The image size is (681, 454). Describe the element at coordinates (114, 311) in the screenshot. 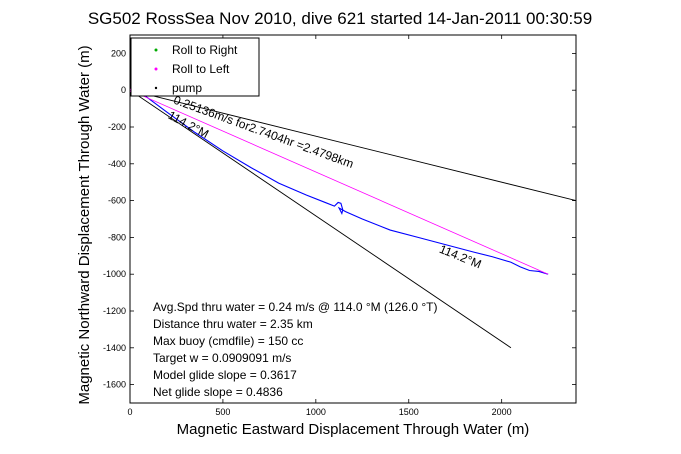

I see `y-tick-label: -1200` at that location.